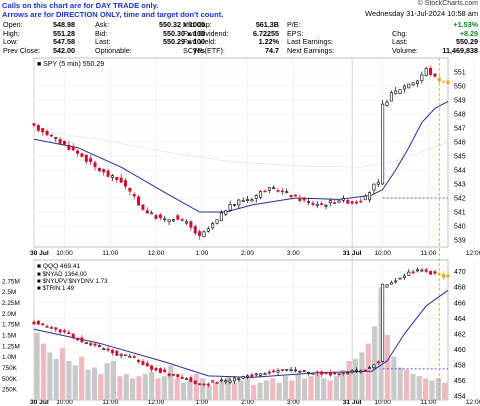 The width and height of the screenshot is (480, 406). What do you see at coordinates (294, 24) in the screenshot?
I see `quote-label: P/E:` at bounding box center [294, 24].